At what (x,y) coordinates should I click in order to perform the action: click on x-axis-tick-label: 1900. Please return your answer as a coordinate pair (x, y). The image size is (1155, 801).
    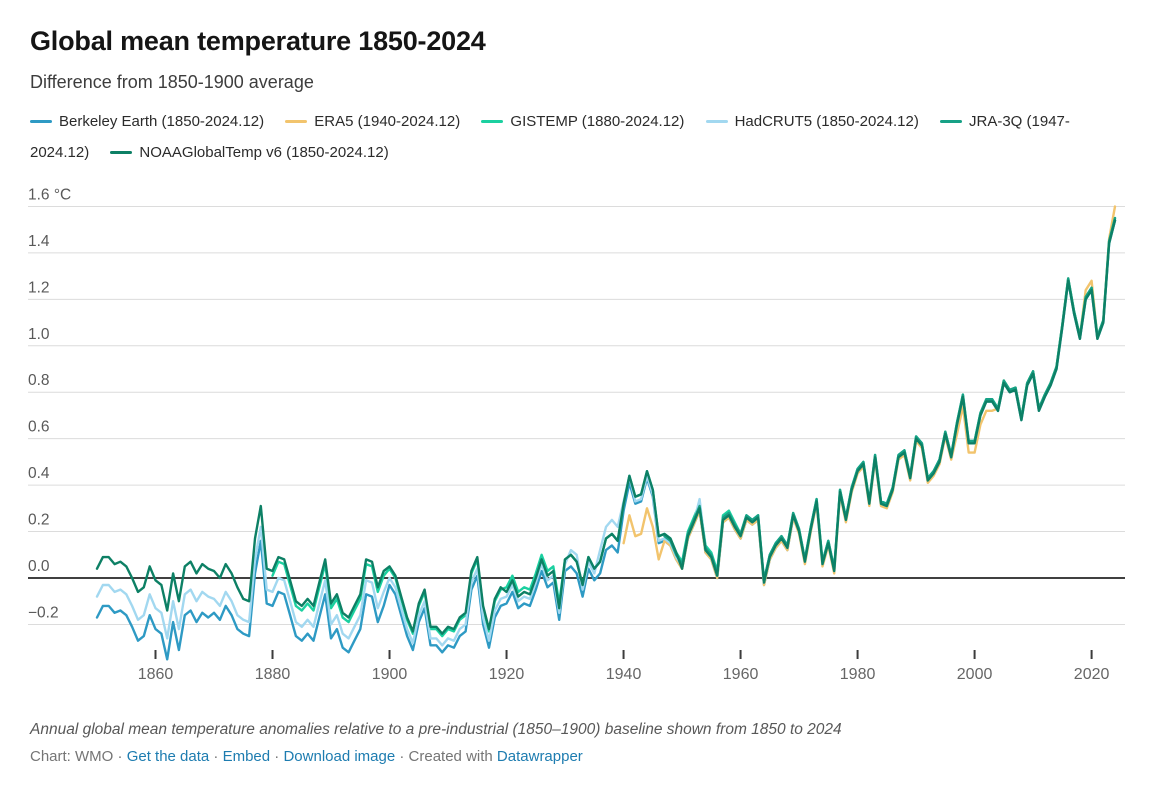
    Looking at the image, I should click on (390, 674).